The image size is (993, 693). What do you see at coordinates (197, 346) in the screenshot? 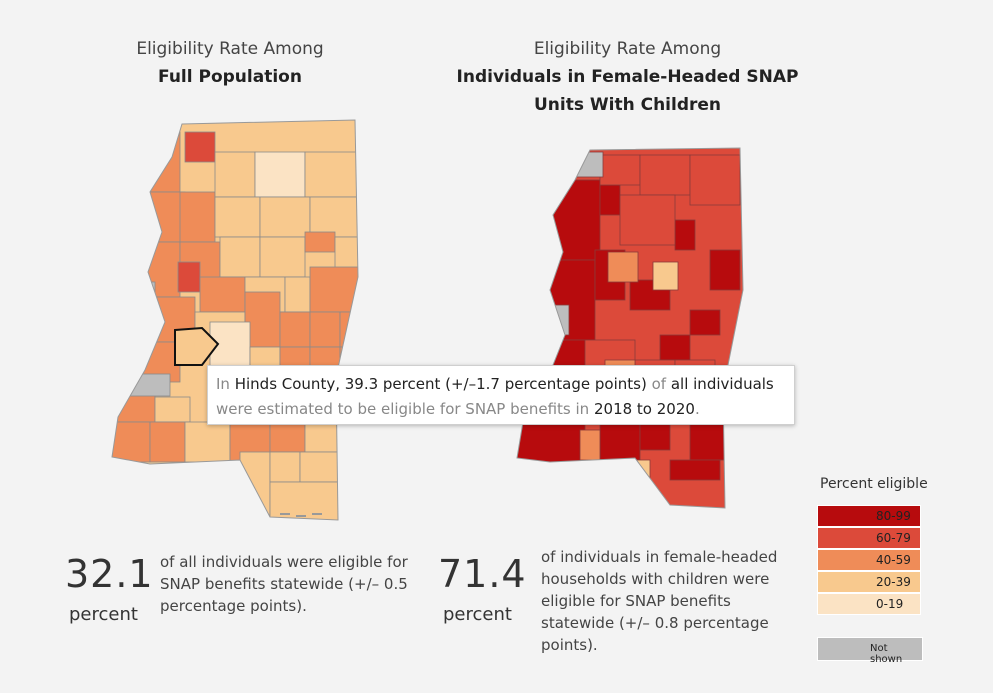
I see `county-hinds-highlight` at bounding box center [197, 346].